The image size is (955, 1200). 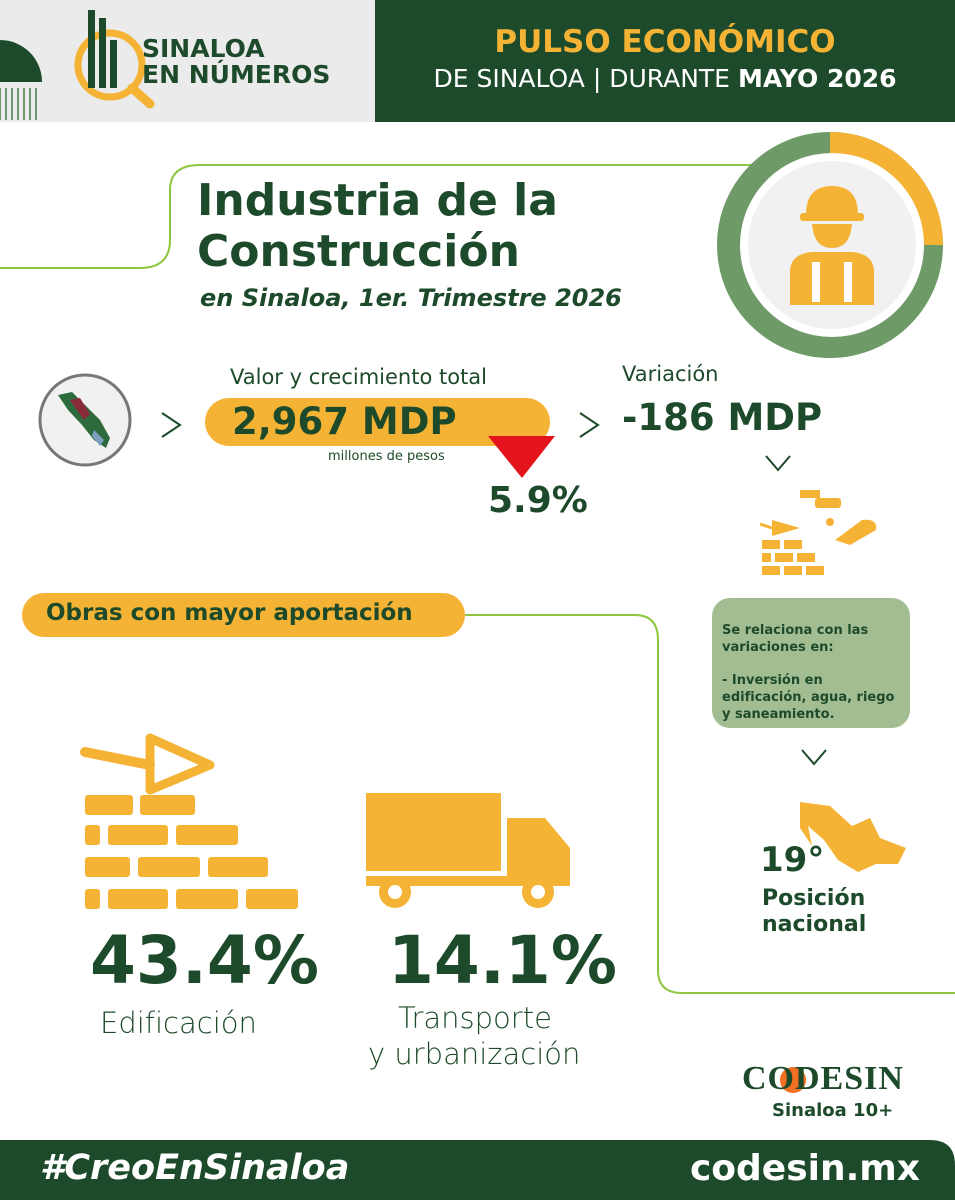 What do you see at coordinates (203, 48) in the screenshot?
I see `logo-text: SINALOA` at bounding box center [203, 48].